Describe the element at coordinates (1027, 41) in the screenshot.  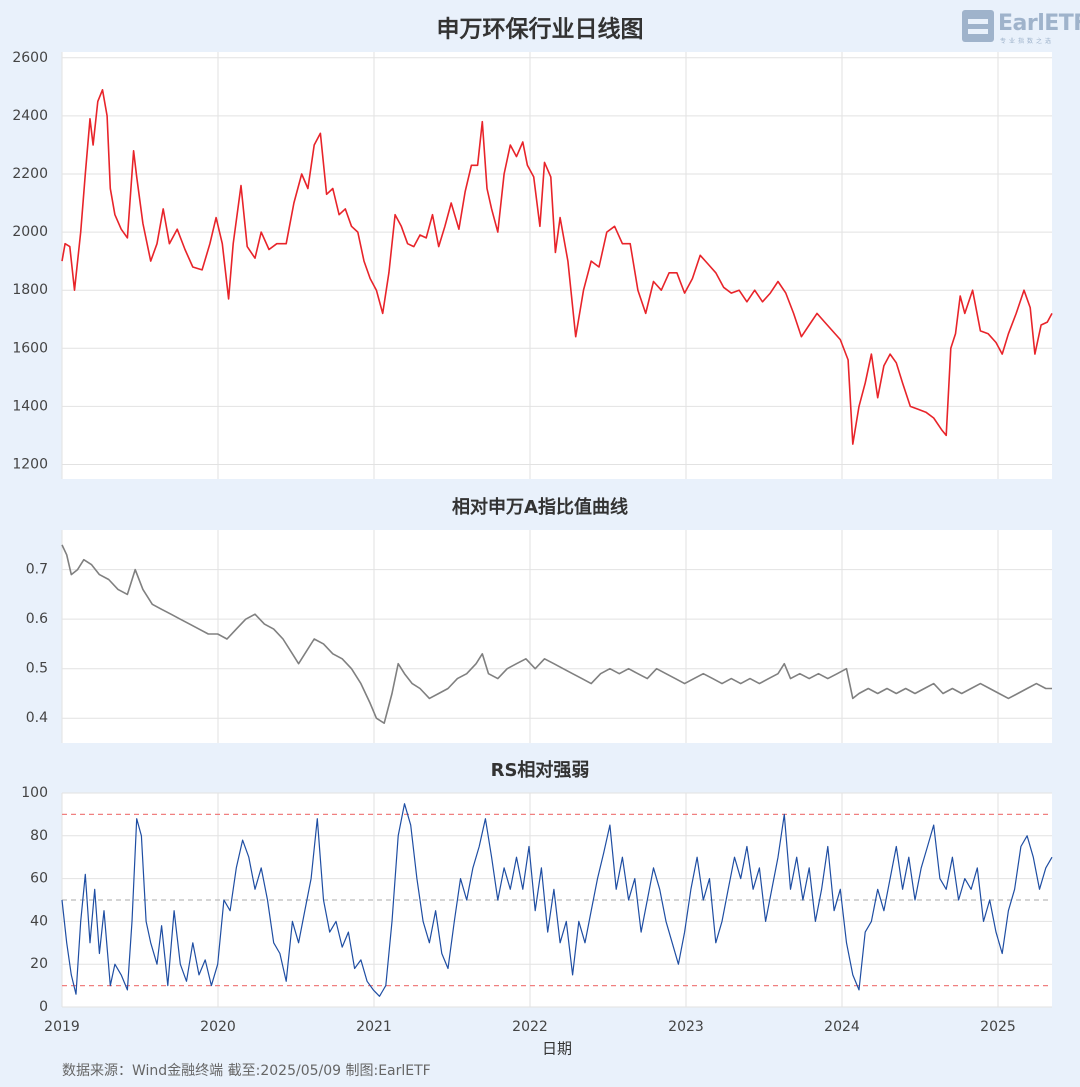
I see `logo-subtitle: 专业指数之选` at that location.